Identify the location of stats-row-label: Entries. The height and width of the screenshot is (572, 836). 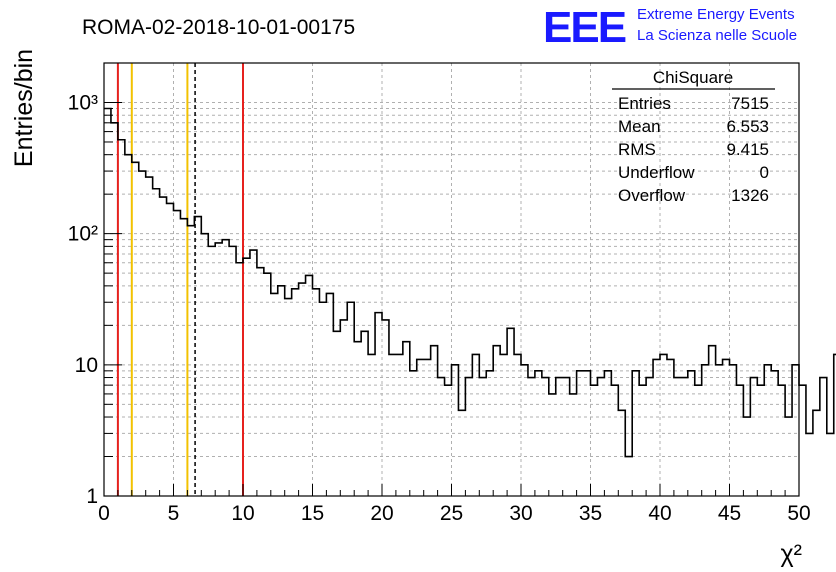
(644, 103).